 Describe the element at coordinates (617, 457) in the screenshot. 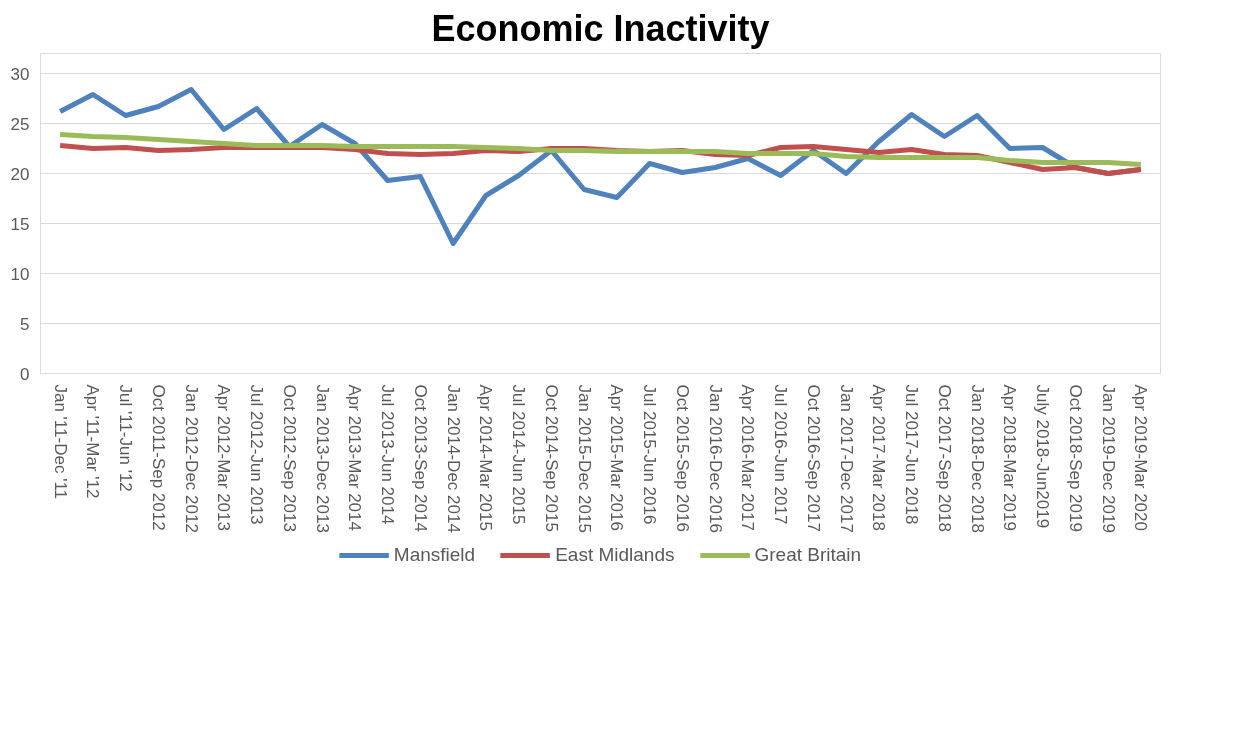

I see `x-tick-label: Apr 2015-Mar 2016` at that location.